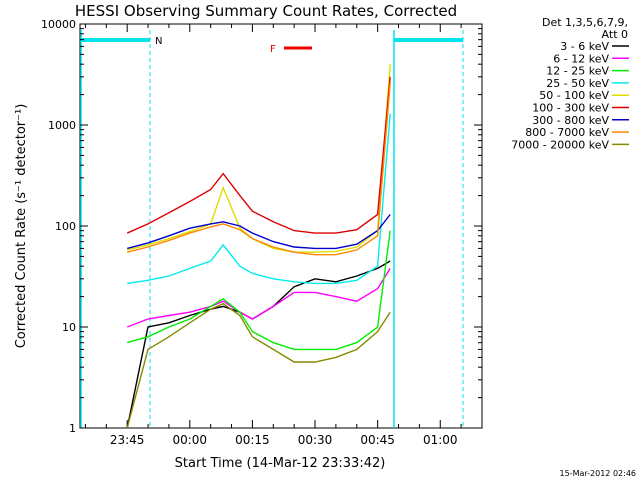 This screenshot has height=480, width=640. Describe the element at coordinates (577, 83) in the screenshot. I see `legend-label: 25 - 50 keV` at that location.